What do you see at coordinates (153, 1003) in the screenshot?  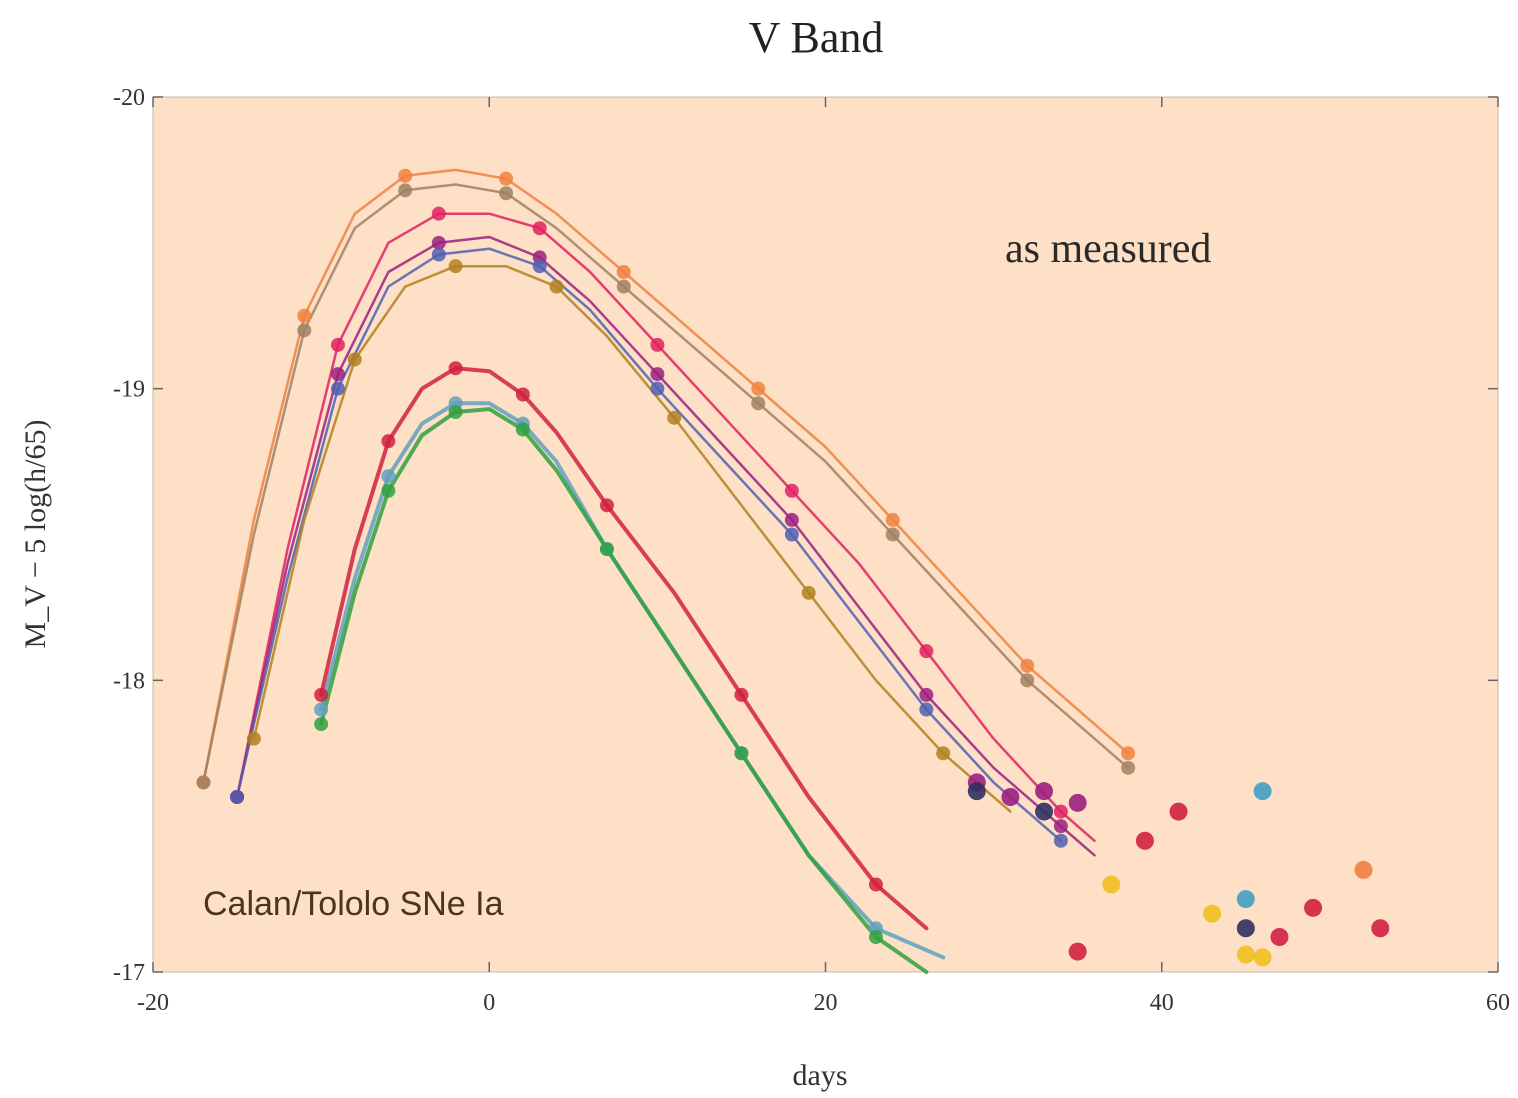 I see `x-tick-label: -20` at bounding box center [153, 1003].